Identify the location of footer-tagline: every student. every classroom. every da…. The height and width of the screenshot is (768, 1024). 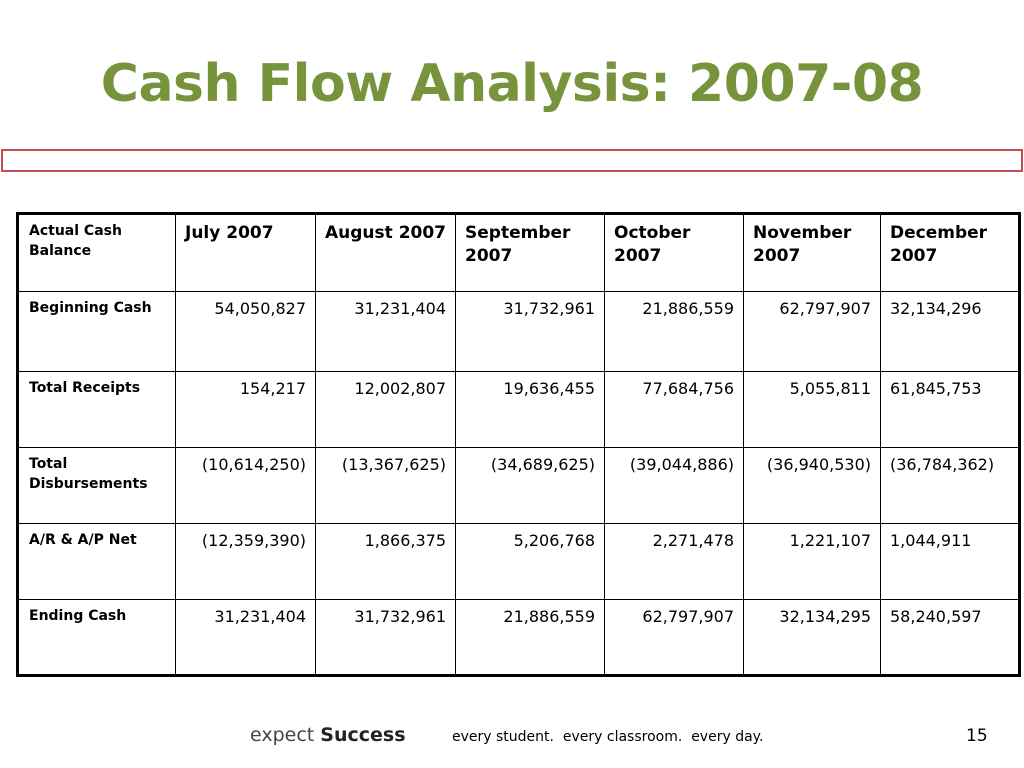
(608, 737).